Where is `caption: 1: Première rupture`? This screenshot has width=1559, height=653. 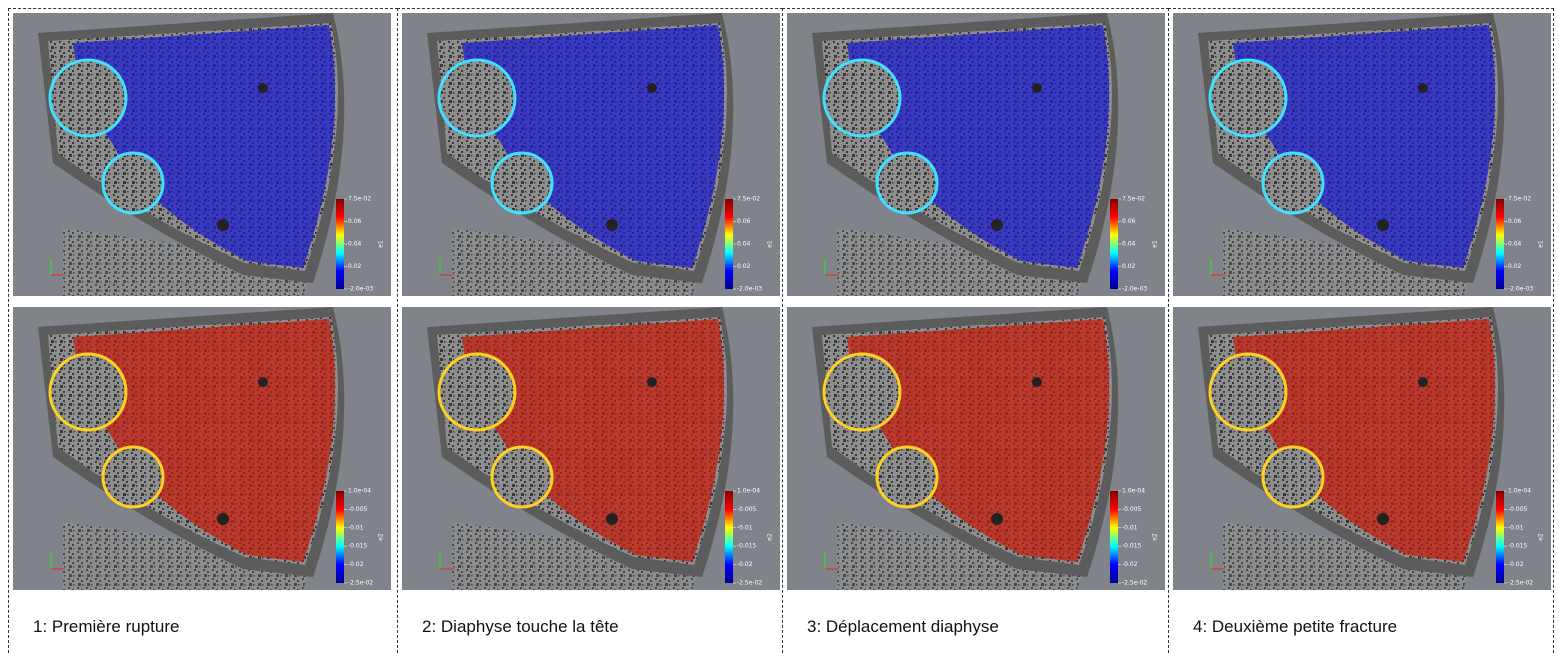 caption: 1: Première rupture is located at coordinates (106, 626).